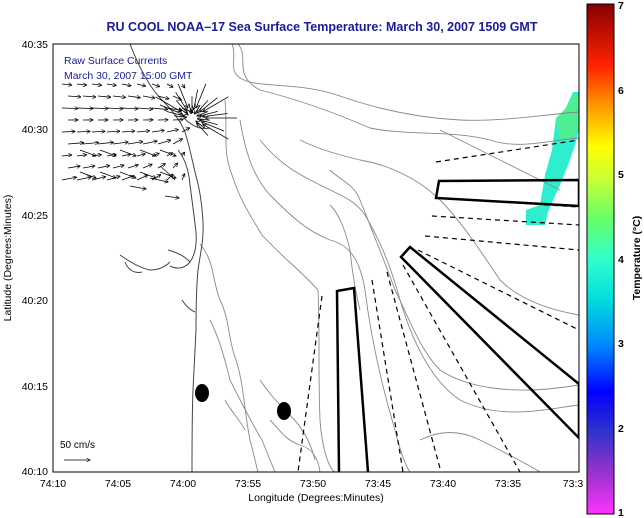 The width and height of the screenshot is (644, 518). I want to click on survey-box-east, so click(506, 193).